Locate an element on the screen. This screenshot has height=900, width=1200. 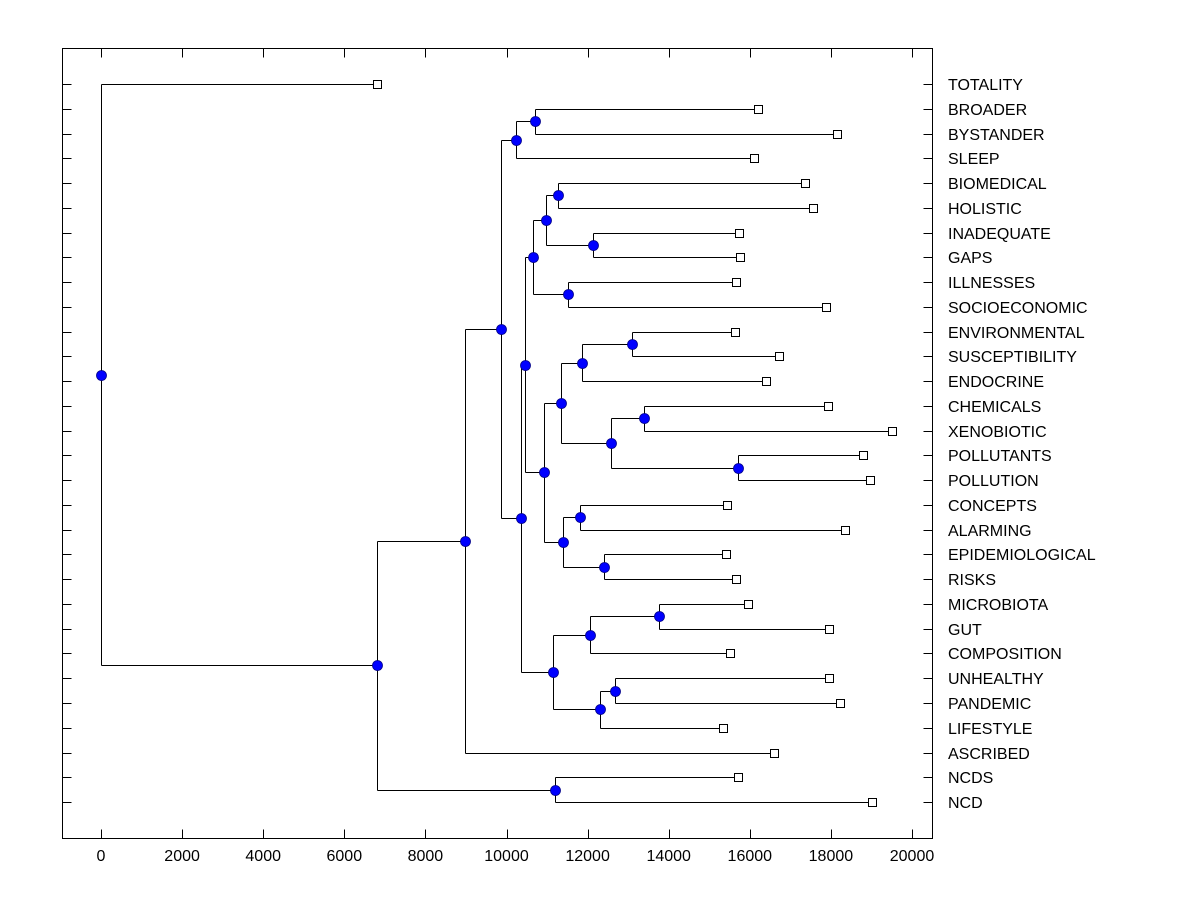
leaf-label: BYSTANDER is located at coordinates (996, 135).